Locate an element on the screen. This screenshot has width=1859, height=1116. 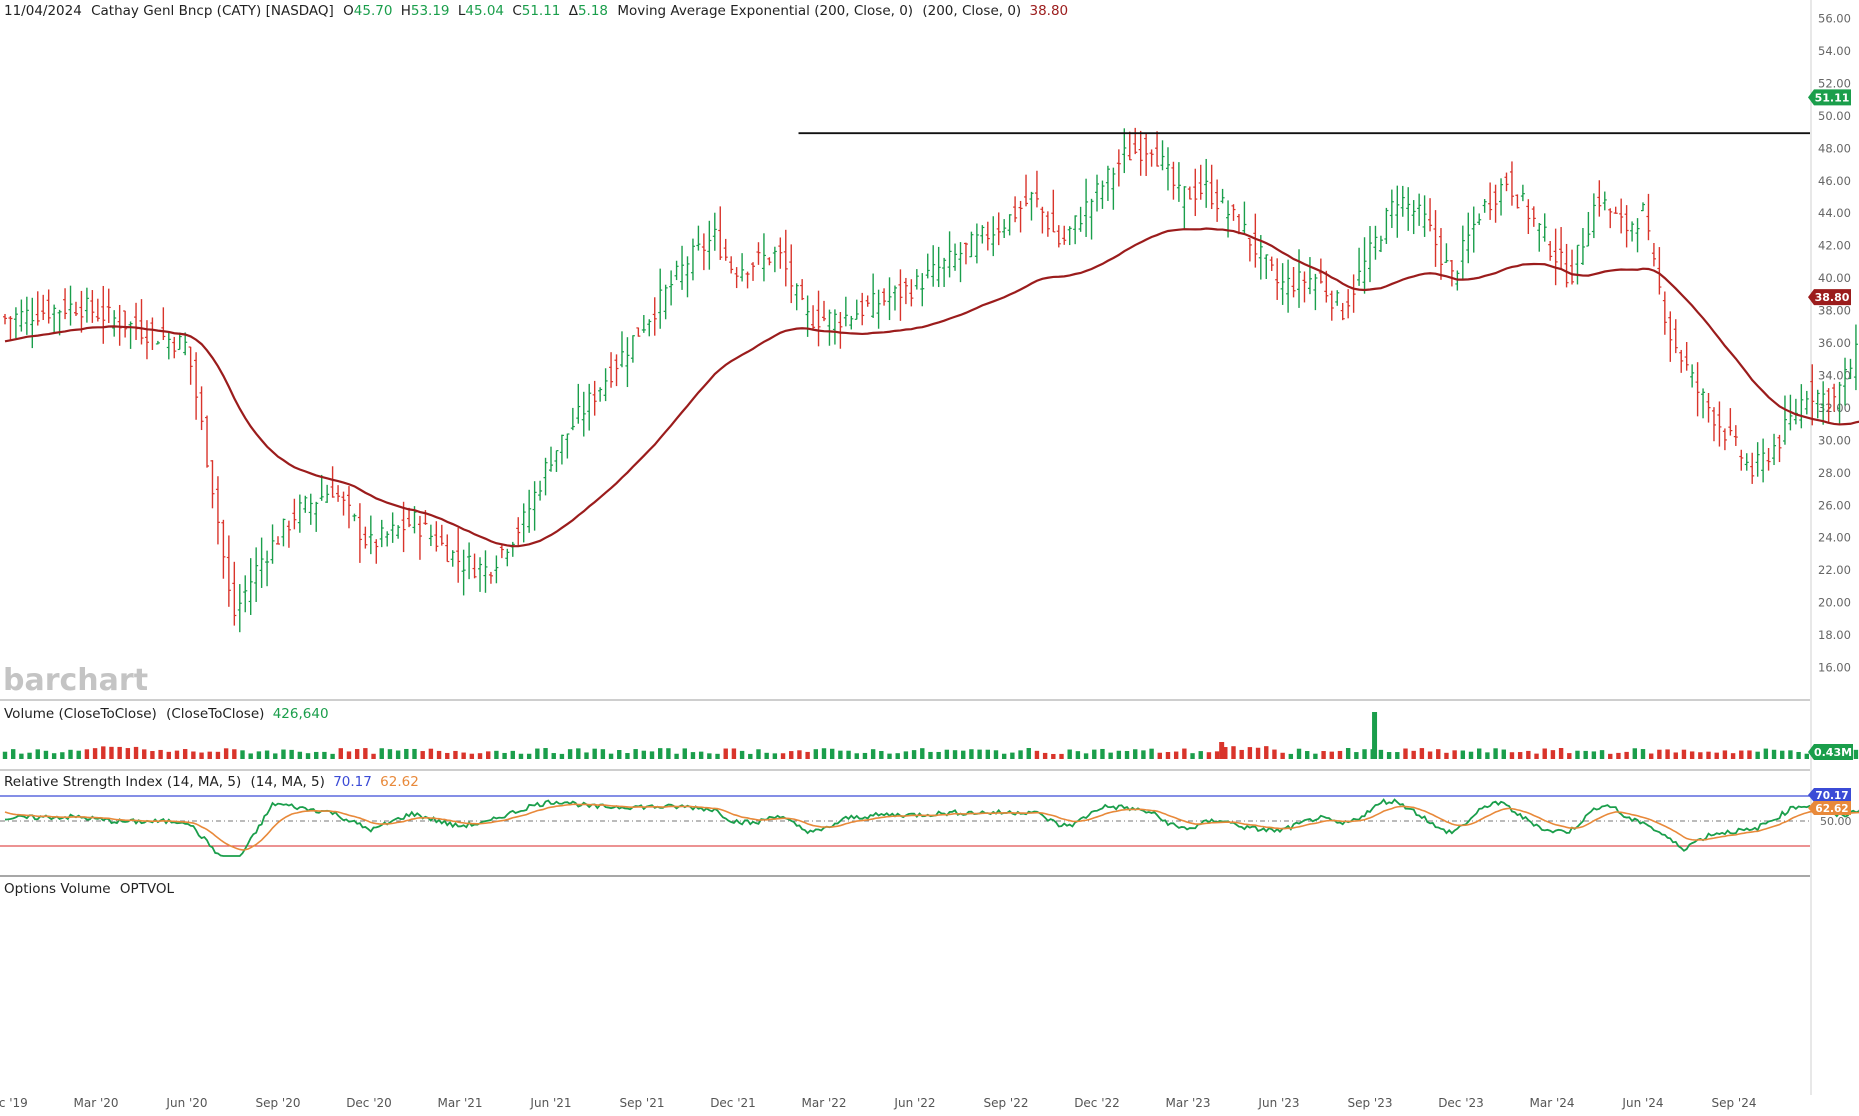
rsi-value-1: 70.17 is located at coordinates (352, 782).